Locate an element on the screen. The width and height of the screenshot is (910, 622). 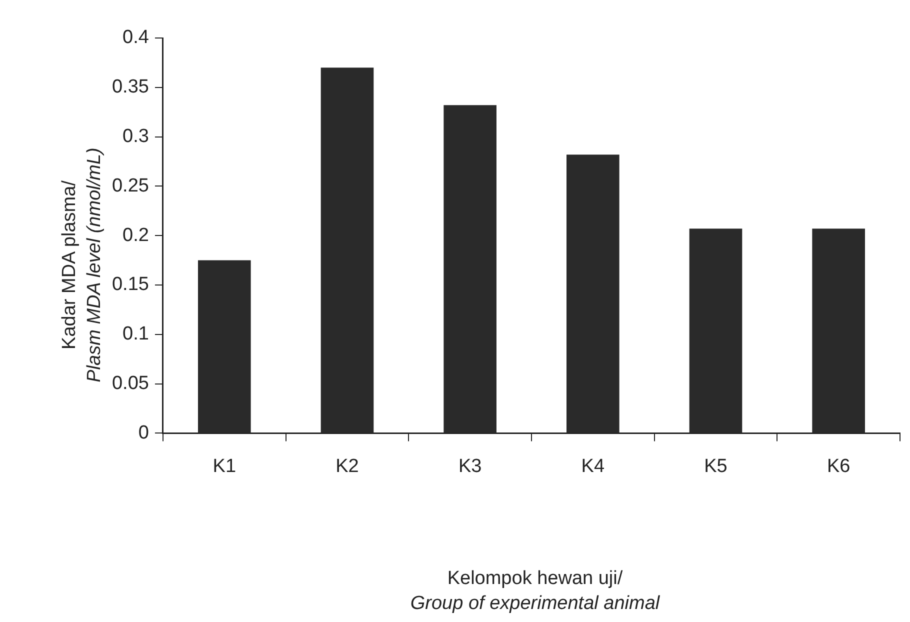
y-tick-label: 0 is located at coordinates (143, 433).